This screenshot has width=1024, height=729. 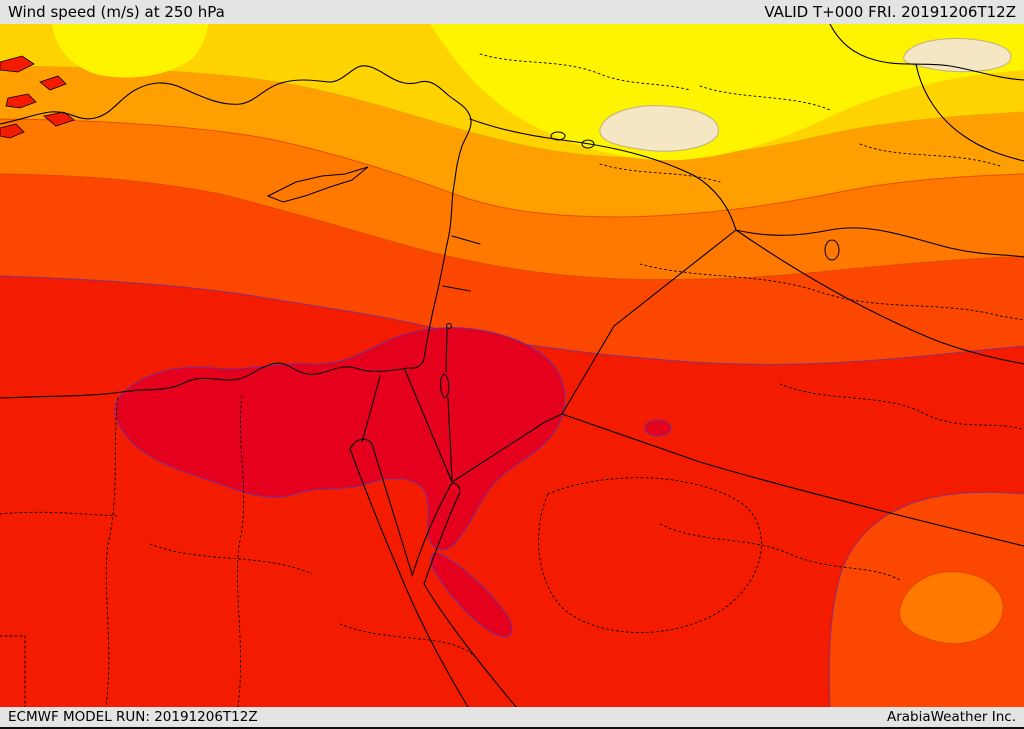 I want to click on valid-time-label: VALID T+000 FRI. 20191206T12Z, so click(x=890, y=12).